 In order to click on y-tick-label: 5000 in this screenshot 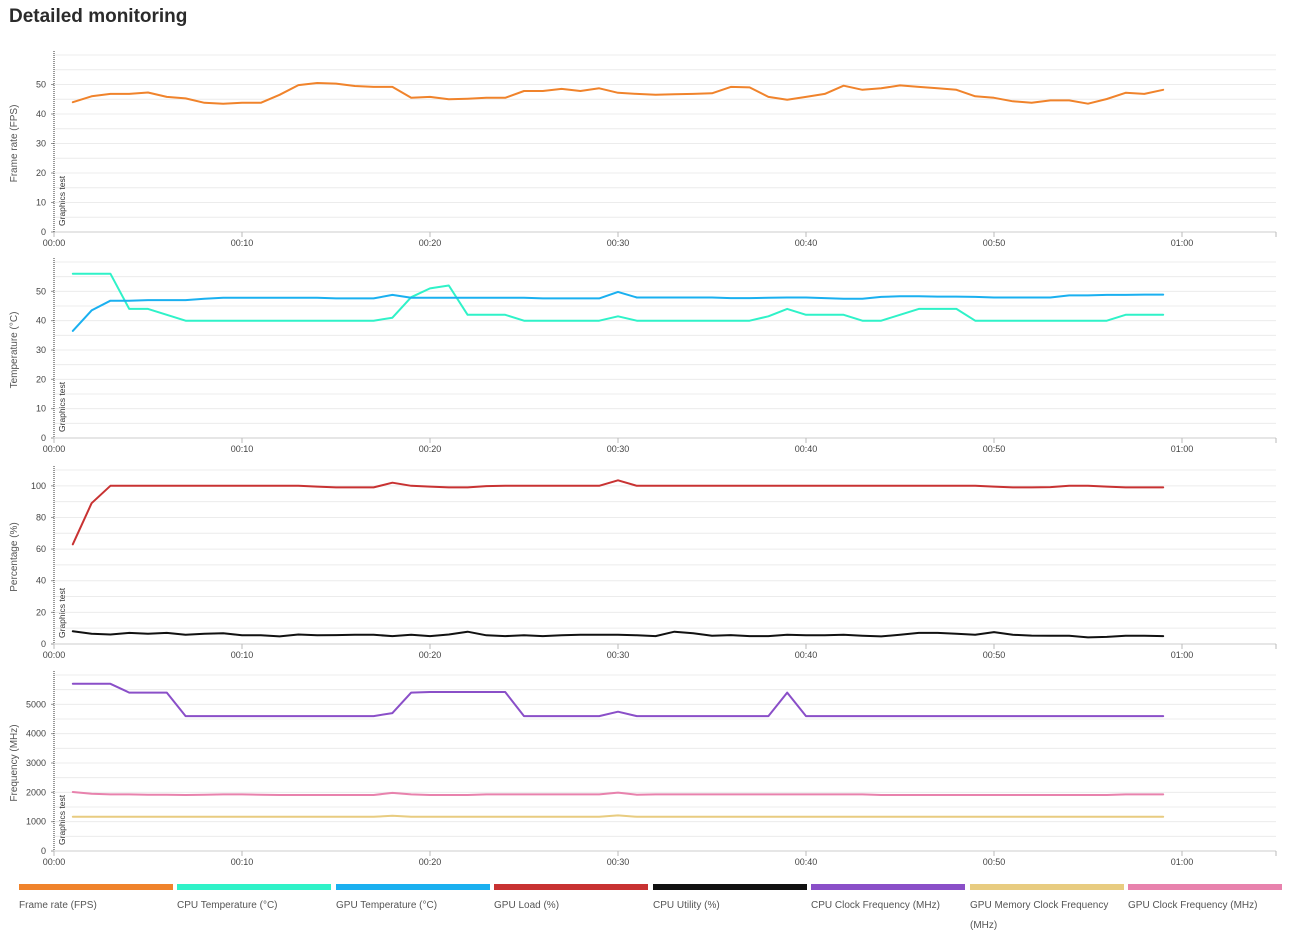, I will do `click(36, 704)`.